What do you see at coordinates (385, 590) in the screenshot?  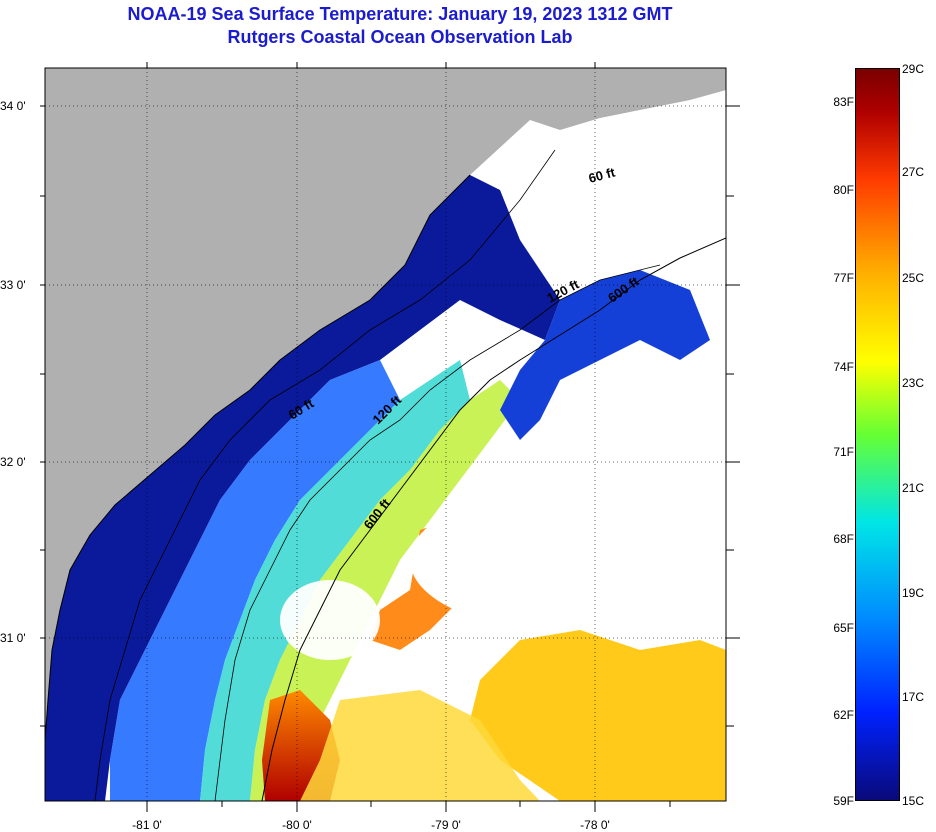 I see `shelf-edge-water` at bounding box center [385, 590].